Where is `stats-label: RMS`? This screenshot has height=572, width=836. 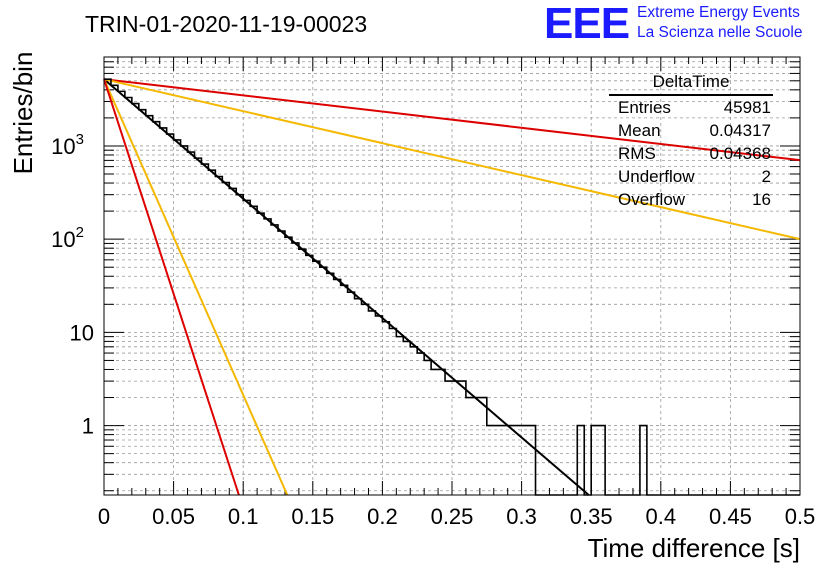
stats-label: RMS is located at coordinates (637, 153).